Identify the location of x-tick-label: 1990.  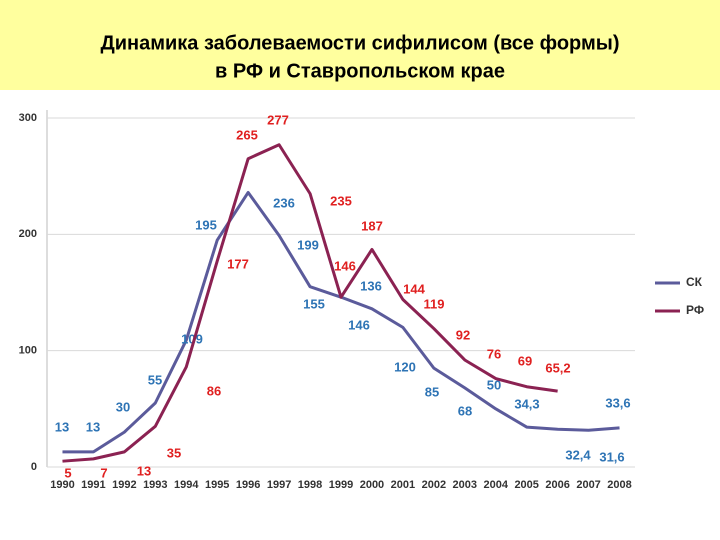
(62, 485).